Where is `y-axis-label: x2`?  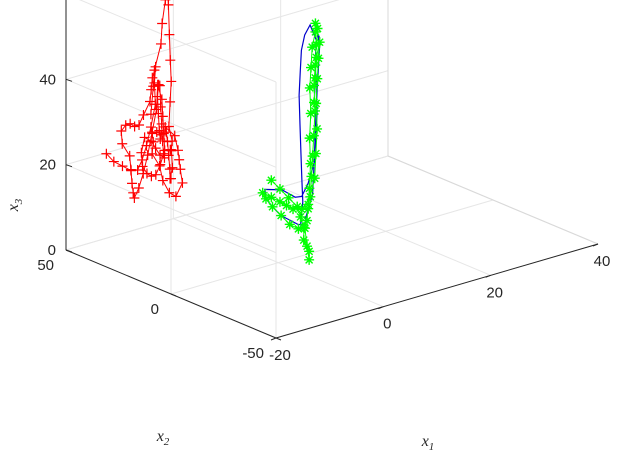 y-axis-label: x2 is located at coordinates (163, 438).